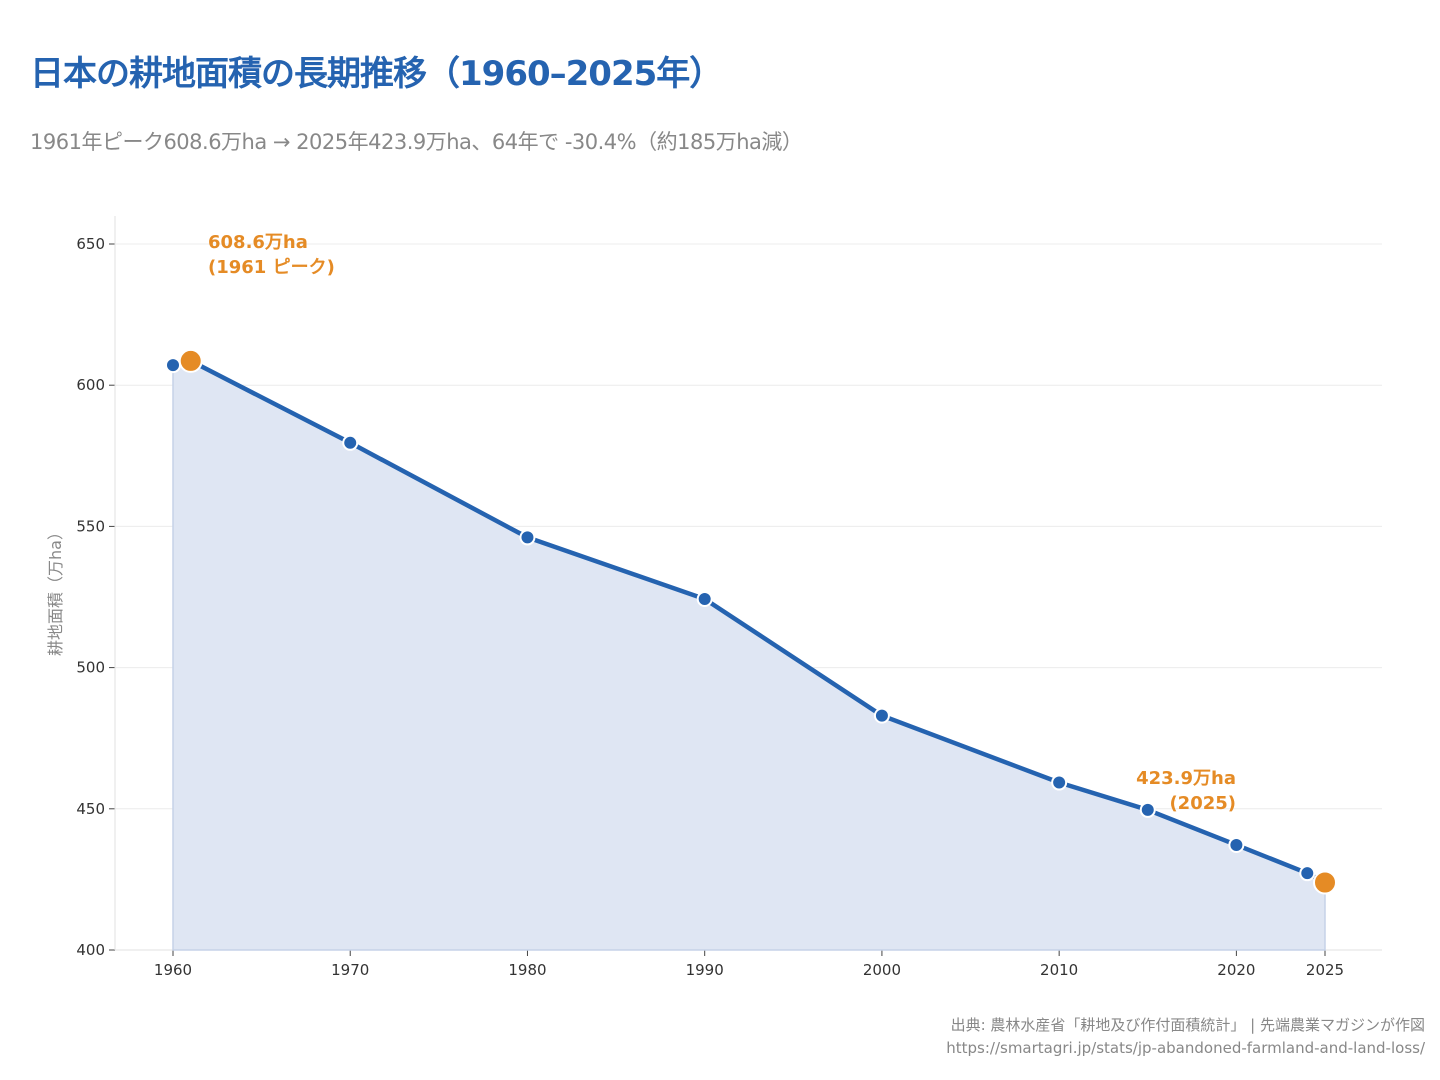 The width and height of the screenshot is (1440, 1080). Describe the element at coordinates (1187, 1025) in the screenshot. I see `source-note: 出典: 農林水産省「耕地及び作付面積統計」 | 先端農業マガジンが作図` at that location.